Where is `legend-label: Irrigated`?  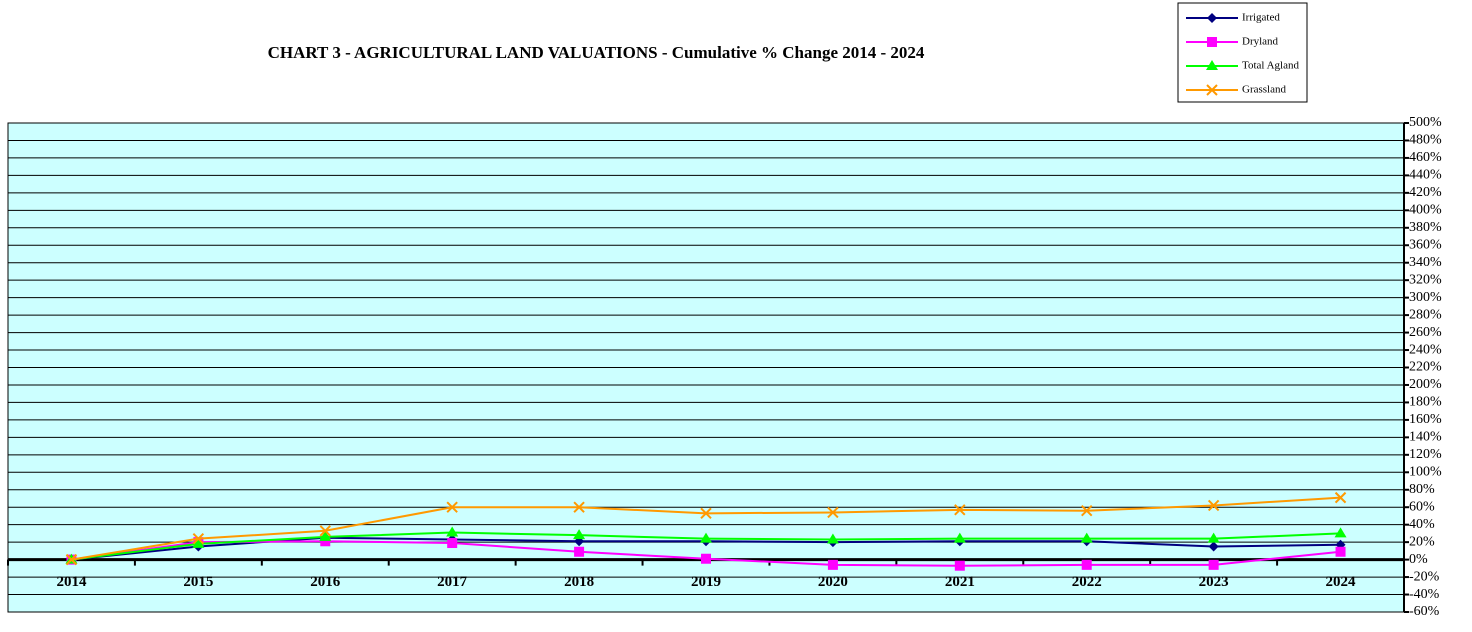 legend-label: Irrigated is located at coordinates (1261, 18).